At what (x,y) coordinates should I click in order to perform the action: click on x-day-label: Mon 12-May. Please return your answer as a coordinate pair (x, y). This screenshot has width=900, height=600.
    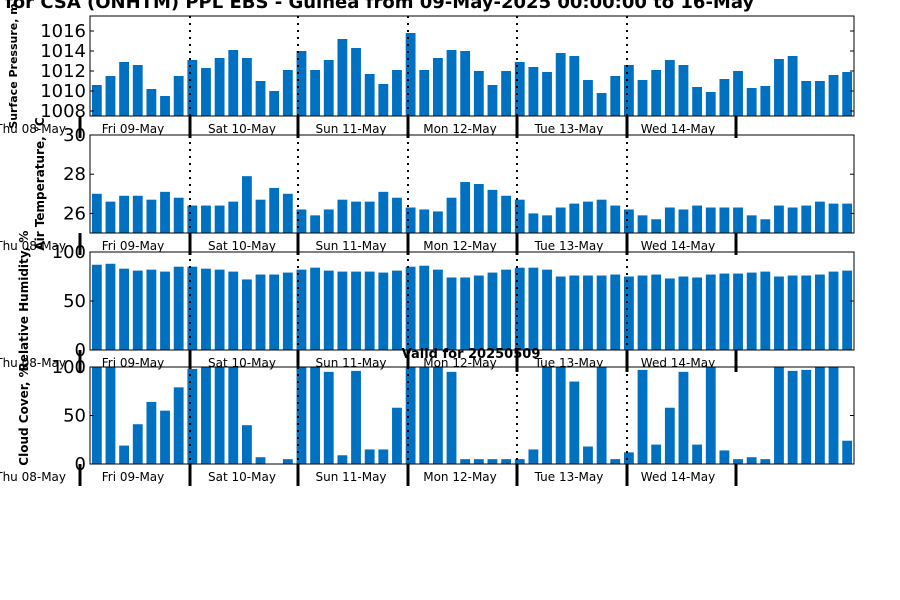
    Looking at the image, I should click on (460, 246).